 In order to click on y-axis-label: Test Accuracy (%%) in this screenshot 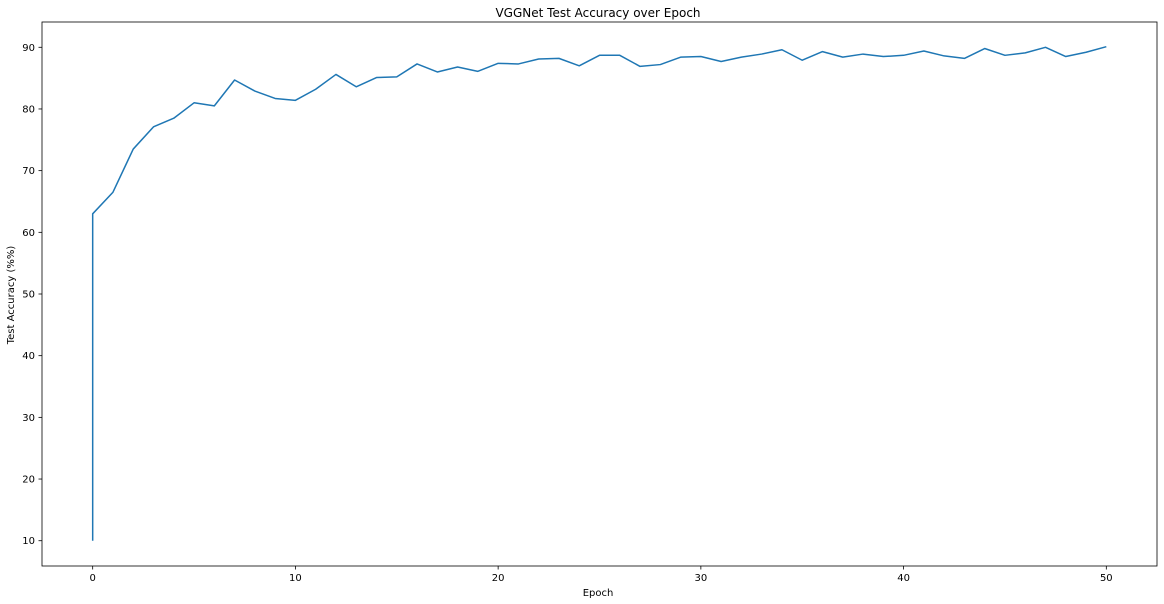, I will do `click(11, 296)`.